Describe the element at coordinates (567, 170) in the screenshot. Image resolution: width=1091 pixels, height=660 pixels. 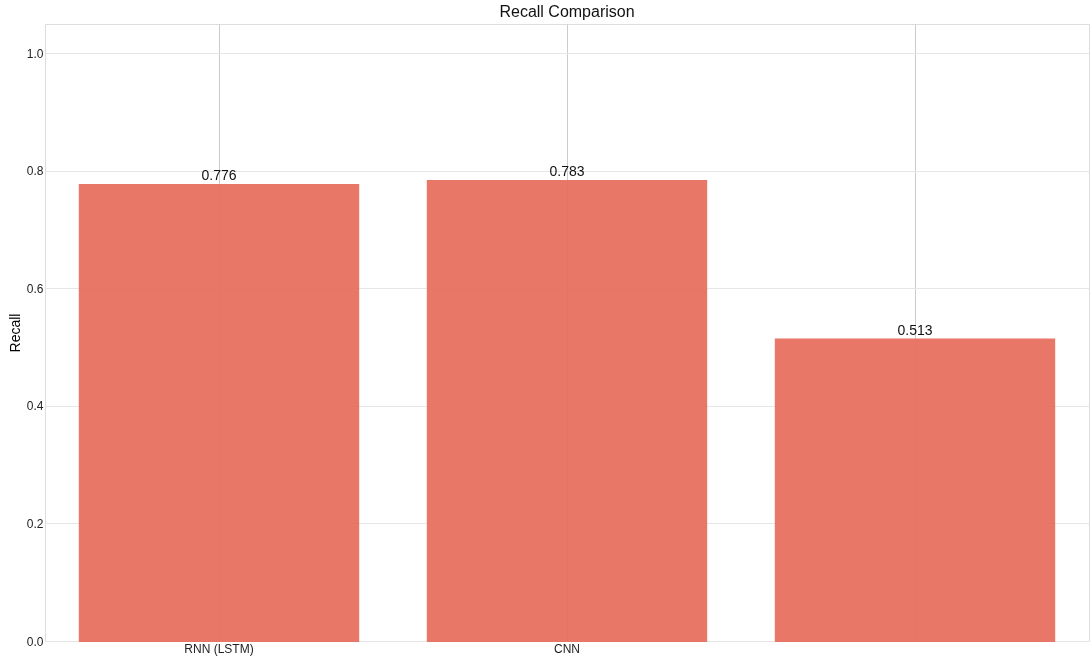
I see `data-label: 0.783` at that location.